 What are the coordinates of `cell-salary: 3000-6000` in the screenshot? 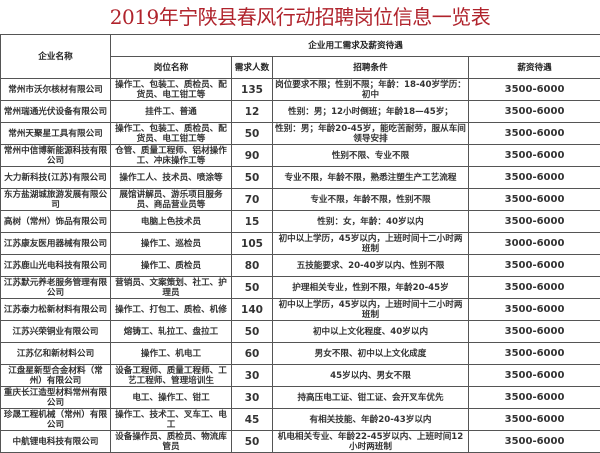 It's located at (534, 244).